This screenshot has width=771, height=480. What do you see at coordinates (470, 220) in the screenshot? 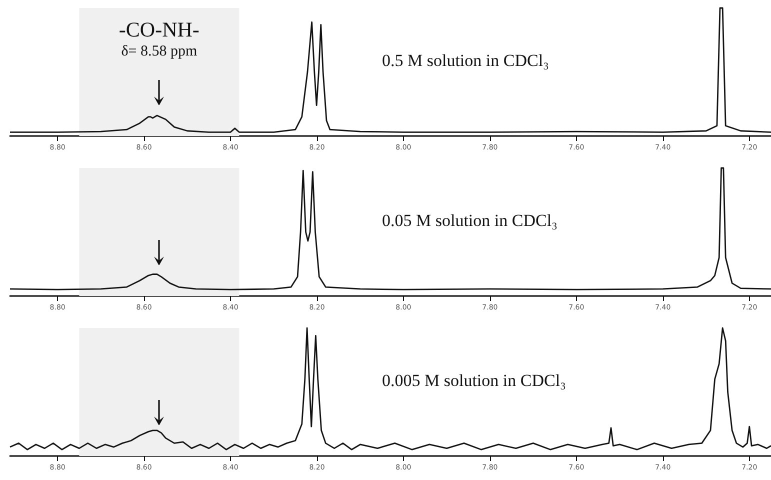
I see `text: 0.05 M solution in CDCl₃` at bounding box center [470, 220].